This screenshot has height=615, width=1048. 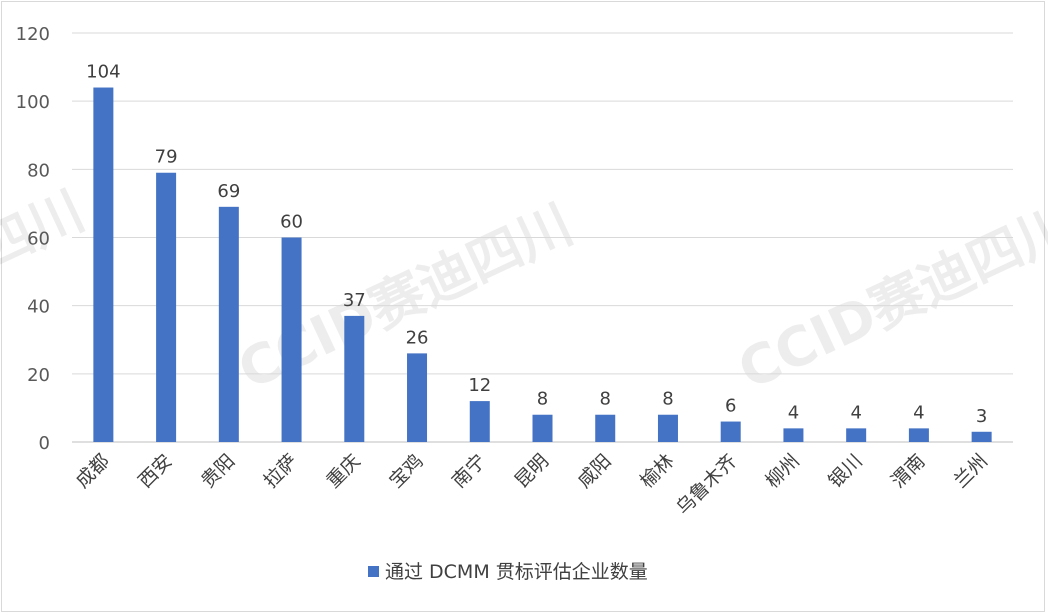 I want to click on data-label: 60, so click(x=291, y=222).